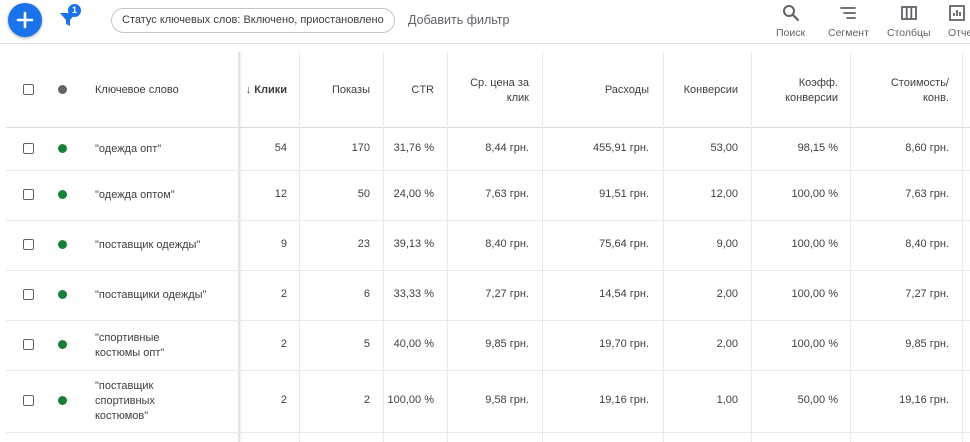 The image size is (970, 442). What do you see at coordinates (790, 21) in the screenshot?
I see `search-tool-button: Поиск` at bounding box center [790, 21].